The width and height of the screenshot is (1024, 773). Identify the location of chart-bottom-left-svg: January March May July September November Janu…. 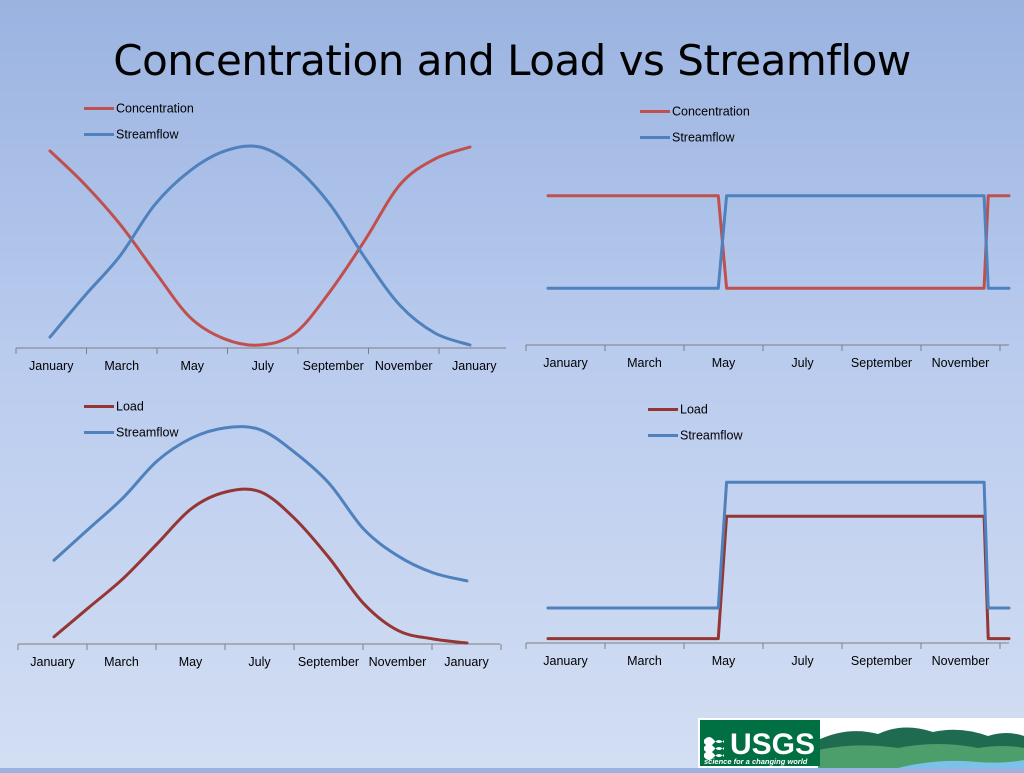
(259, 547).